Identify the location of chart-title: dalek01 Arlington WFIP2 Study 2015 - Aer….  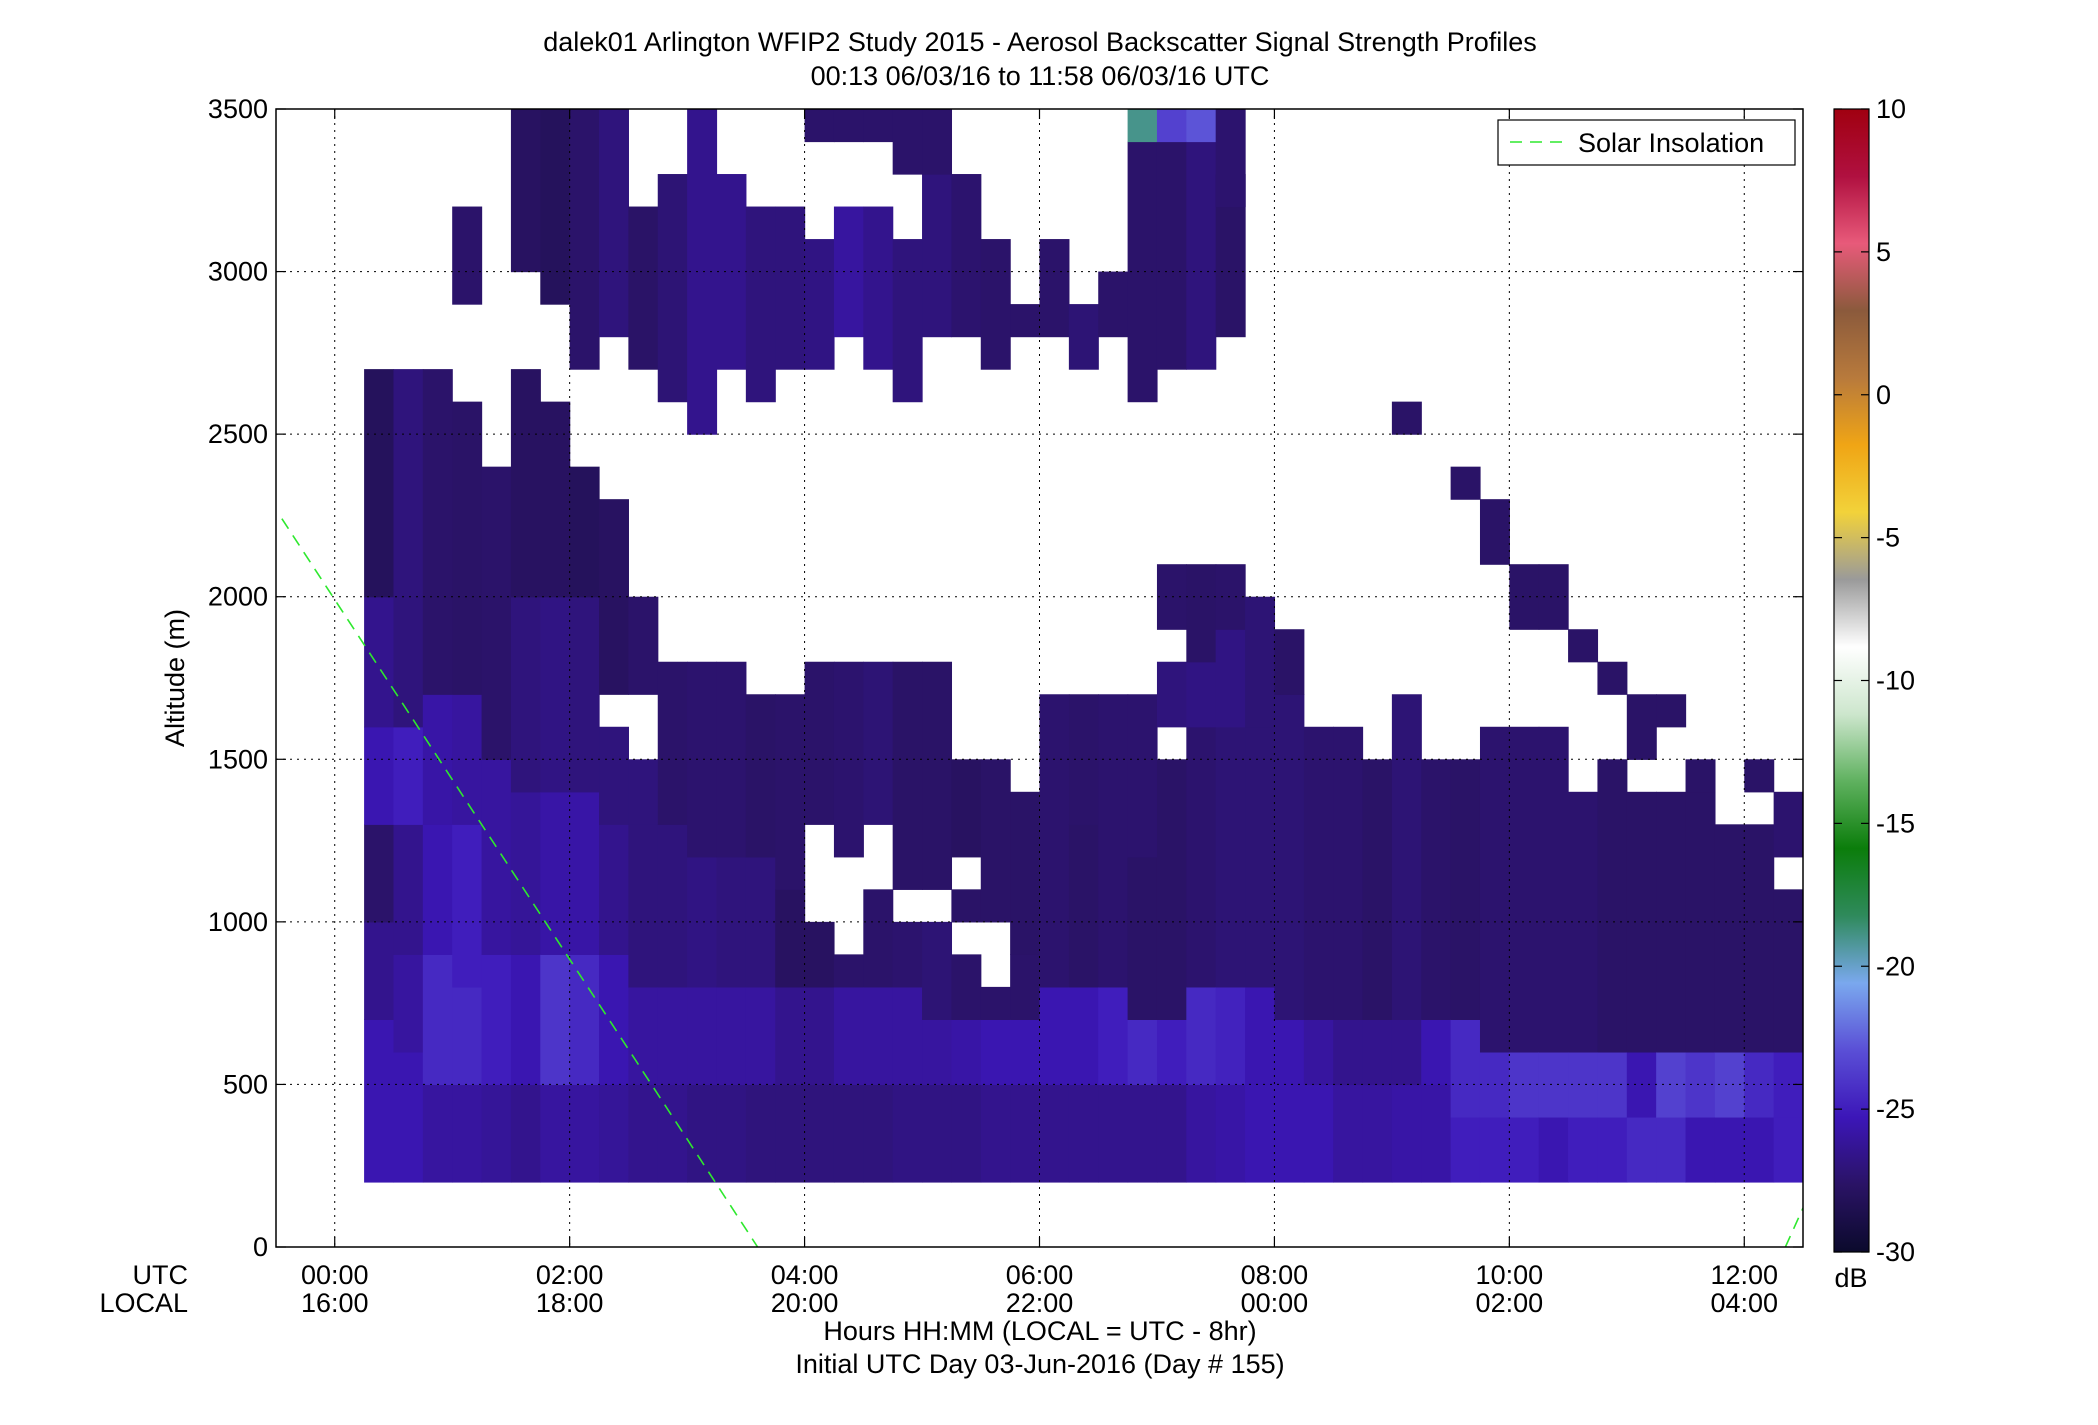
(1040, 42).